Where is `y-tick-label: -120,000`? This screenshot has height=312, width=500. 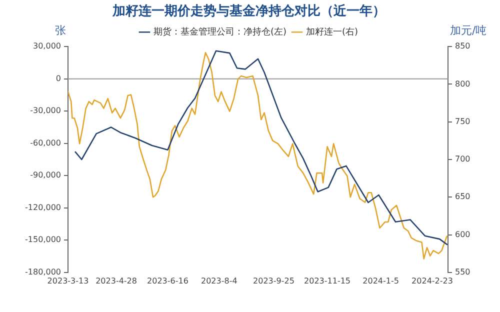 y-tick-label: -120,000 is located at coordinates (43, 207).